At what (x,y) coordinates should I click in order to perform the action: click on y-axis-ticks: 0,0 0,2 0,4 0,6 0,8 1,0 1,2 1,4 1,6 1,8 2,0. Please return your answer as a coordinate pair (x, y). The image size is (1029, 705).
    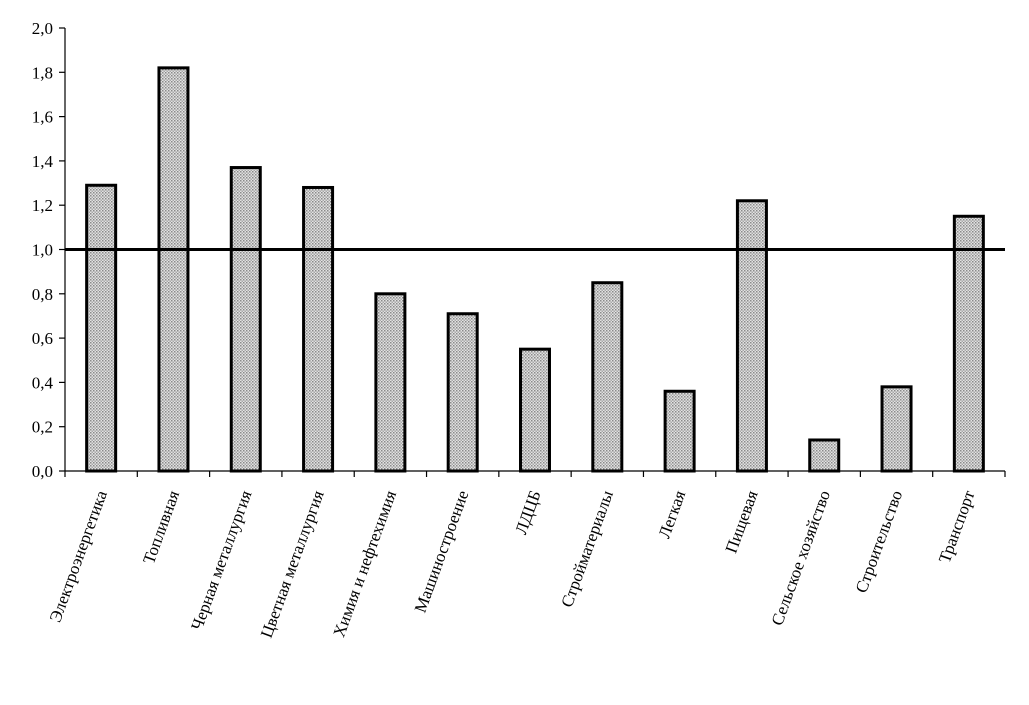
    Looking at the image, I should click on (48, 250).